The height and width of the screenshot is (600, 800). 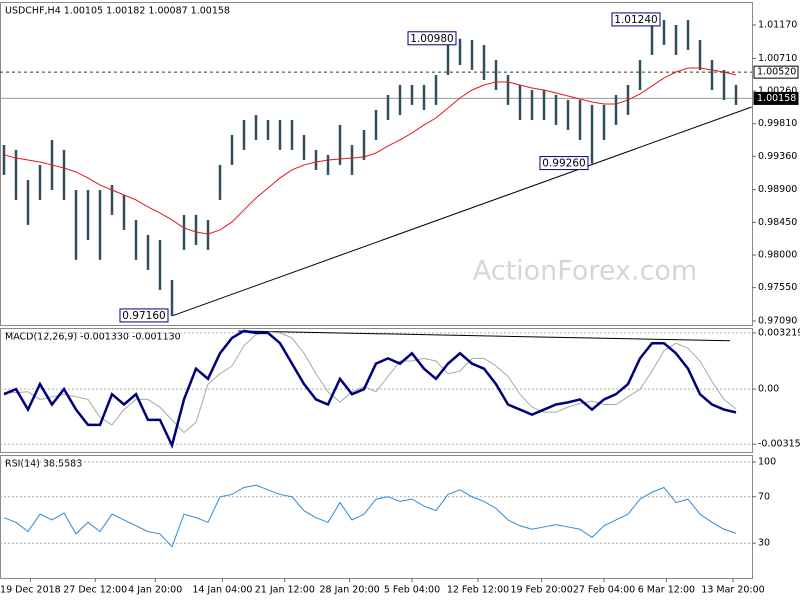 I want to click on x-tick-label: 27 Dec 12:00, so click(x=95, y=590).